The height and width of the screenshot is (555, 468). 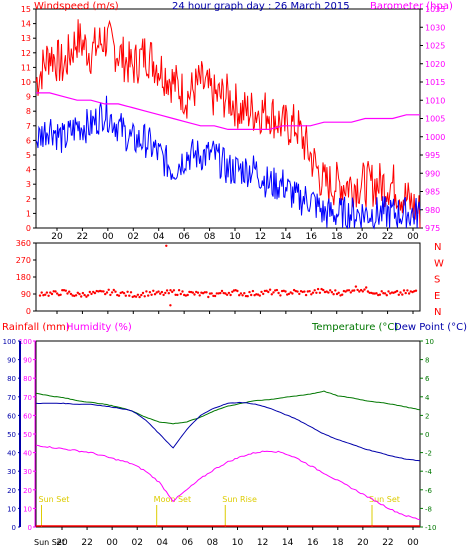 What do you see at coordinates (260, 237) in the screenshot?
I see `time-tick-label: 12` at bounding box center [260, 237].